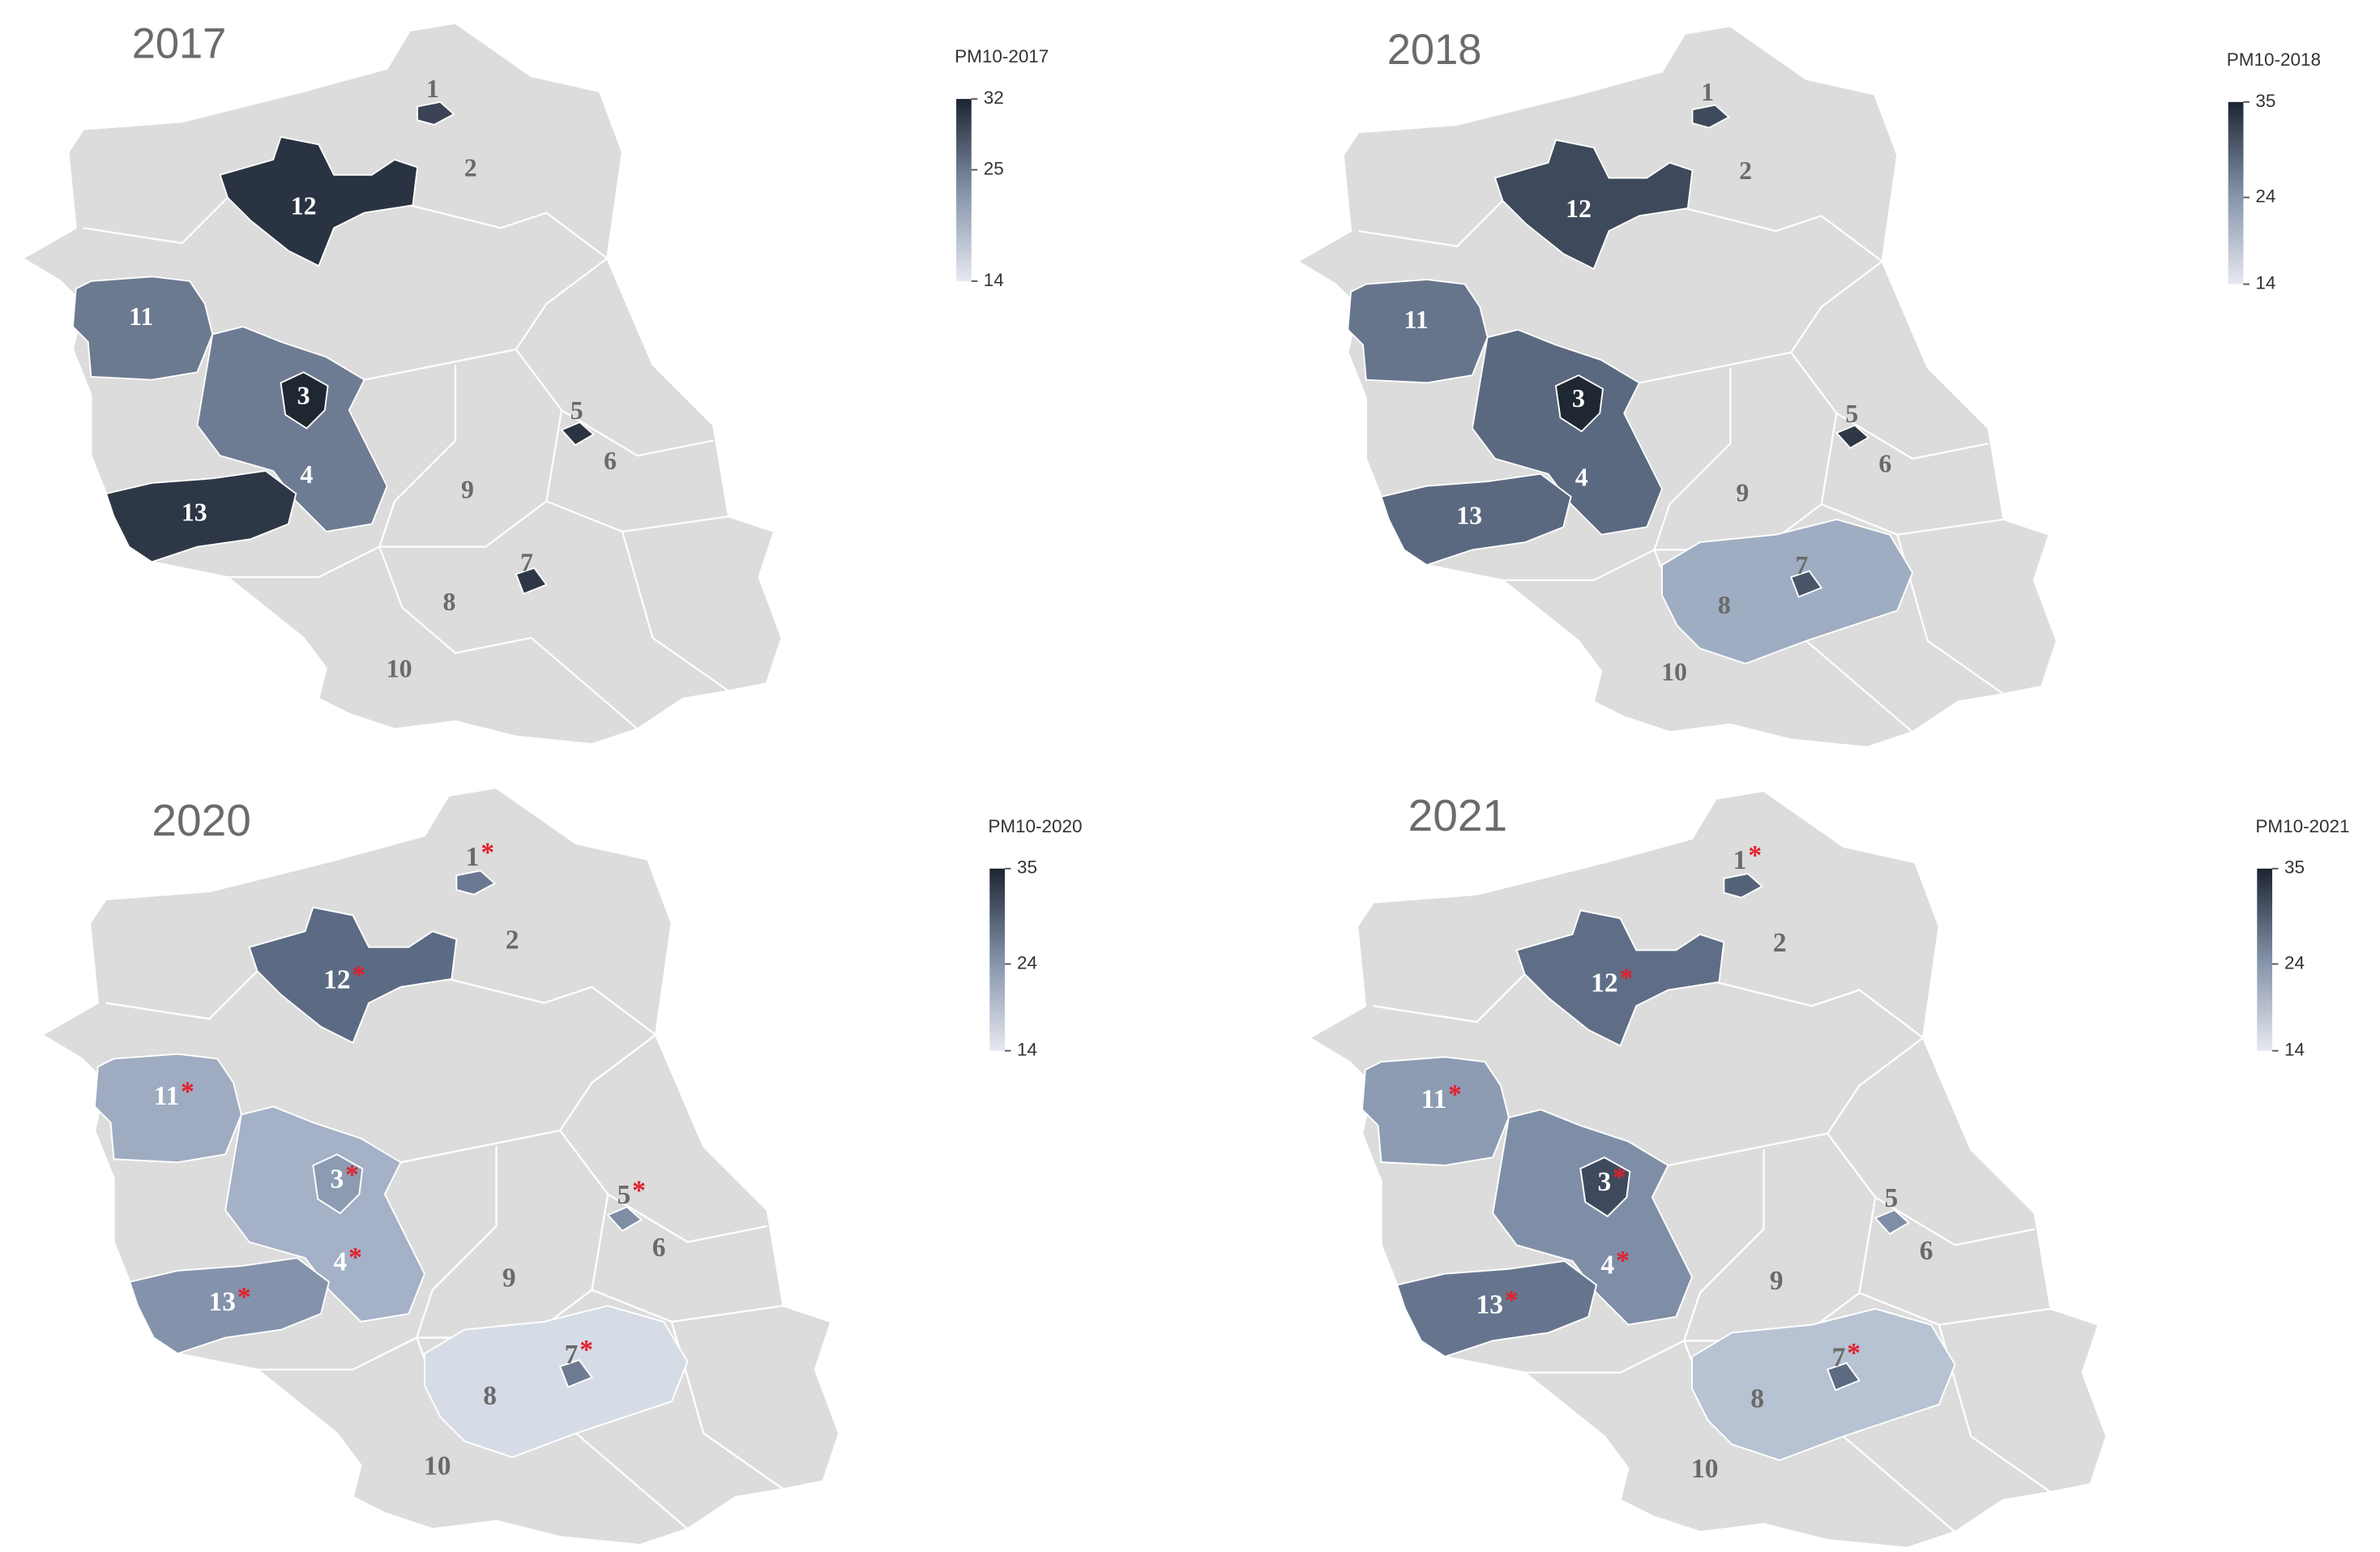 The image size is (2380, 1552). I want to click on colorbar-tick-label: 35, so click(2294, 867).